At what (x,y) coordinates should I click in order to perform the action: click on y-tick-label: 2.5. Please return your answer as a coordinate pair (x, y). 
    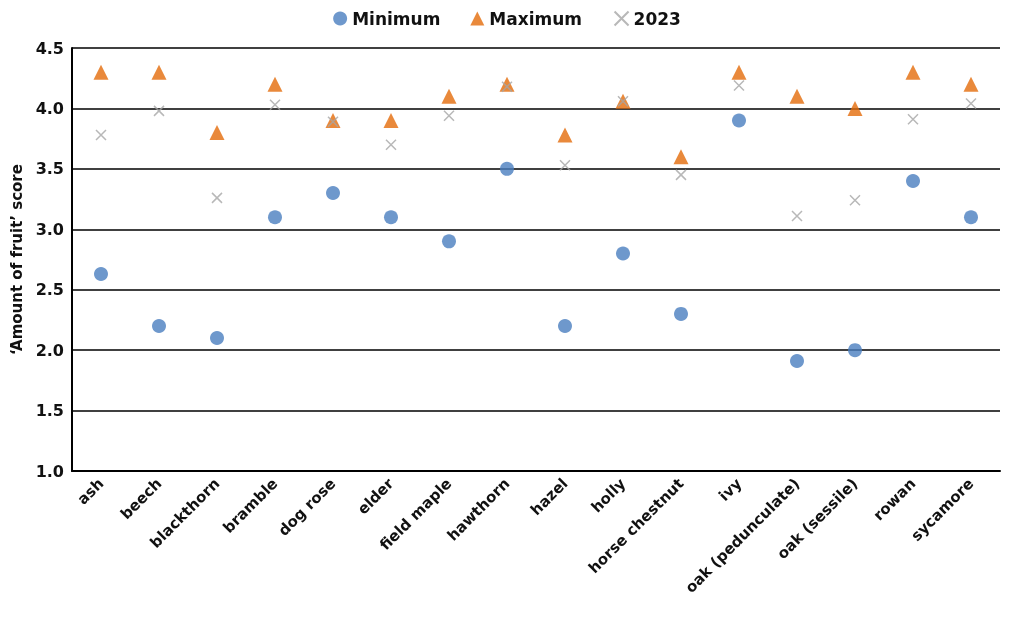
    Looking at the image, I should click on (49, 290).